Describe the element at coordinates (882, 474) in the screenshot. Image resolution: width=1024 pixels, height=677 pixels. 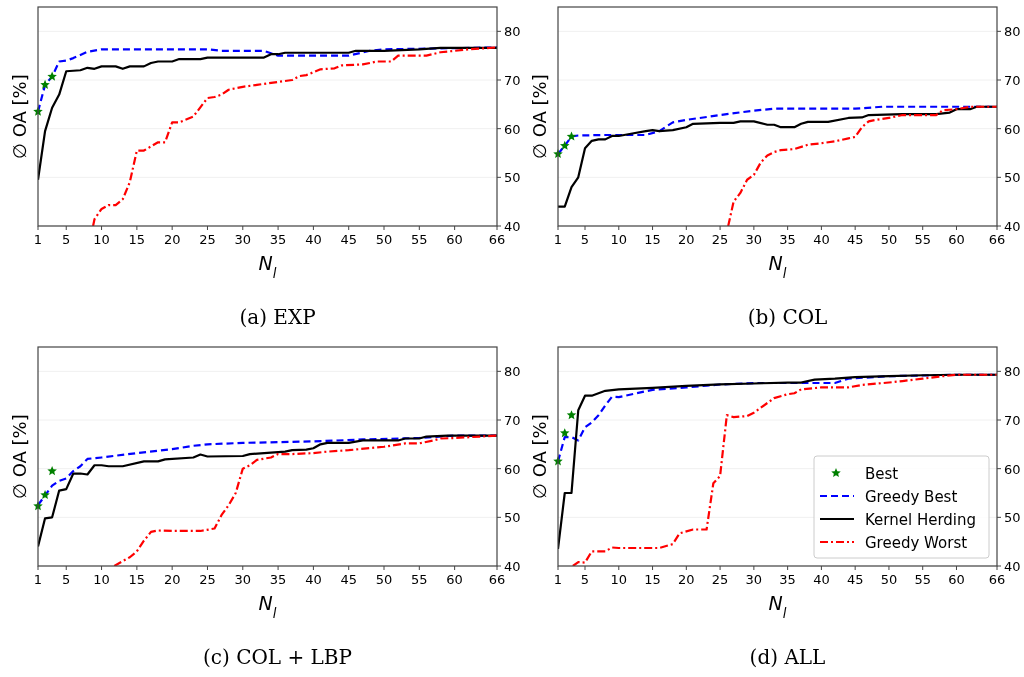
I see `legend-label: Best` at that location.